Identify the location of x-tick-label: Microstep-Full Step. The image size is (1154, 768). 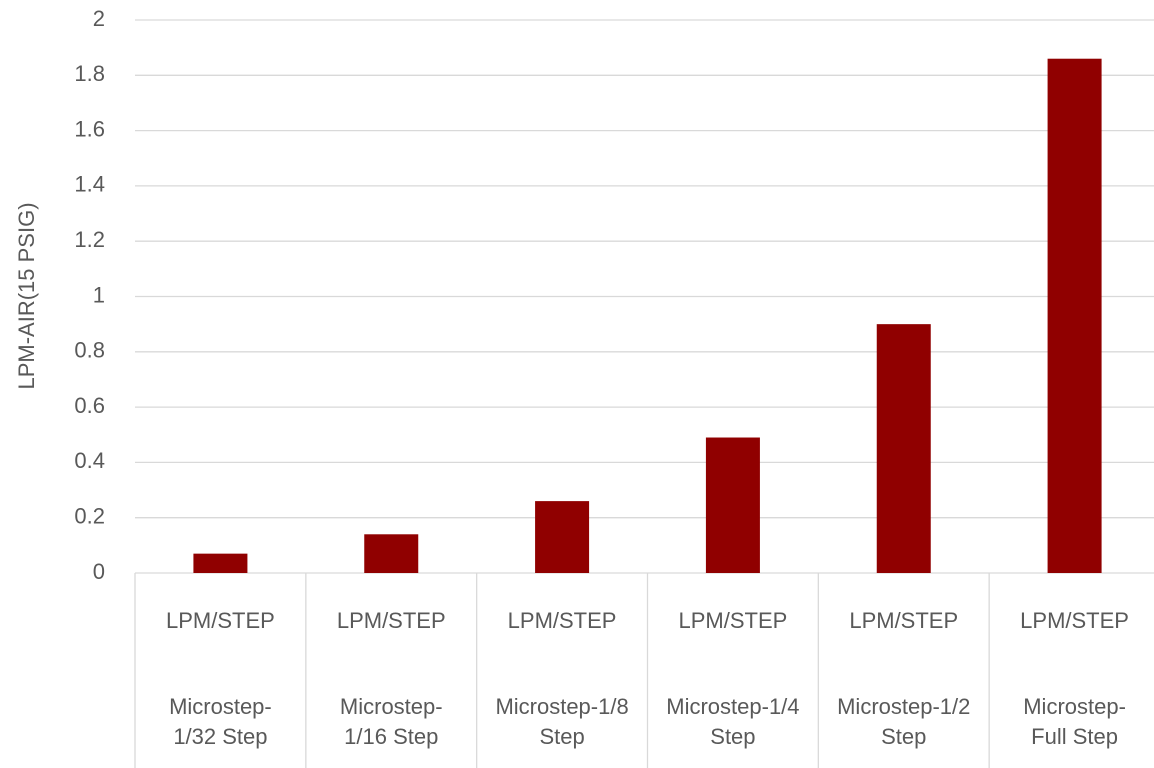
(1074, 721).